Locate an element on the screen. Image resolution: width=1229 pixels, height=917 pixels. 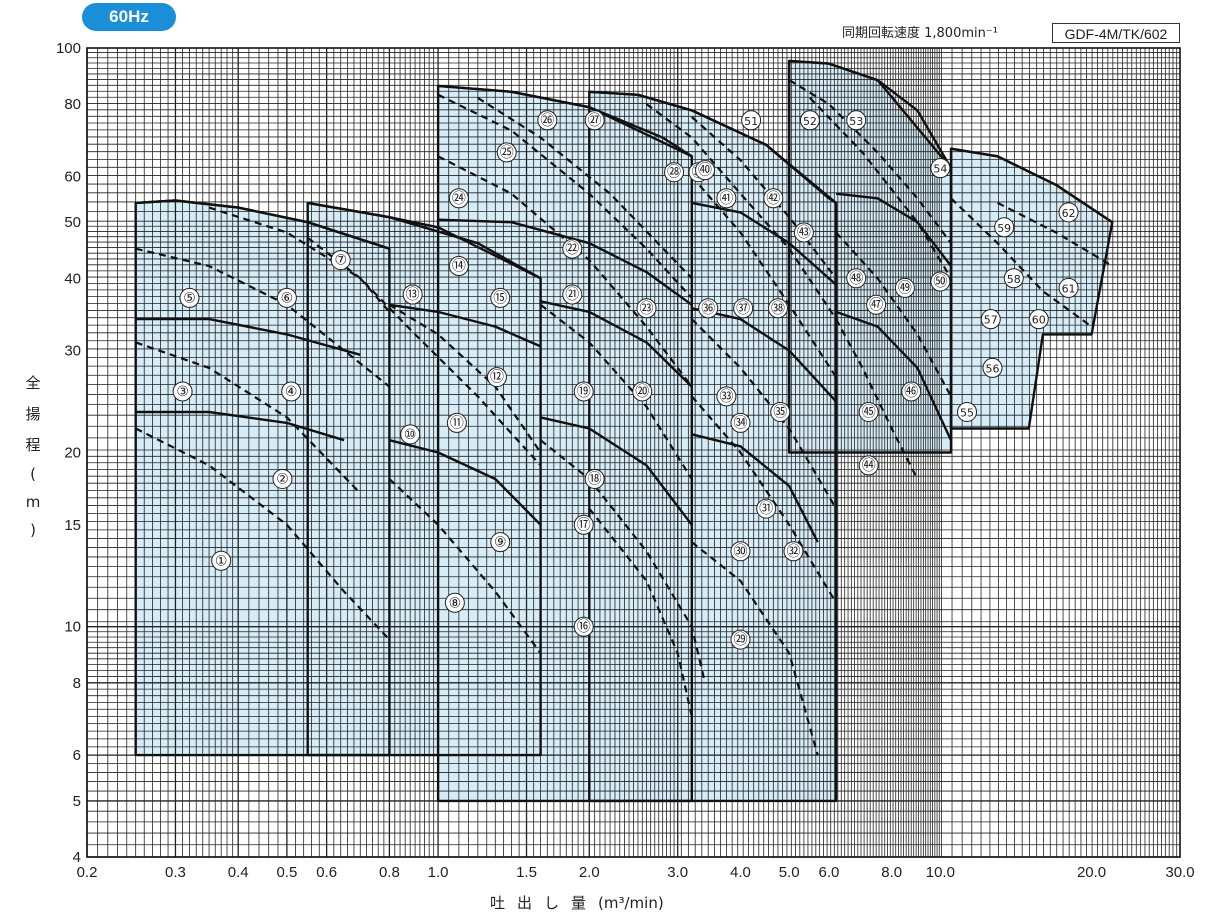
curve-label-text-40: ㊵ is located at coordinates (705, 171).